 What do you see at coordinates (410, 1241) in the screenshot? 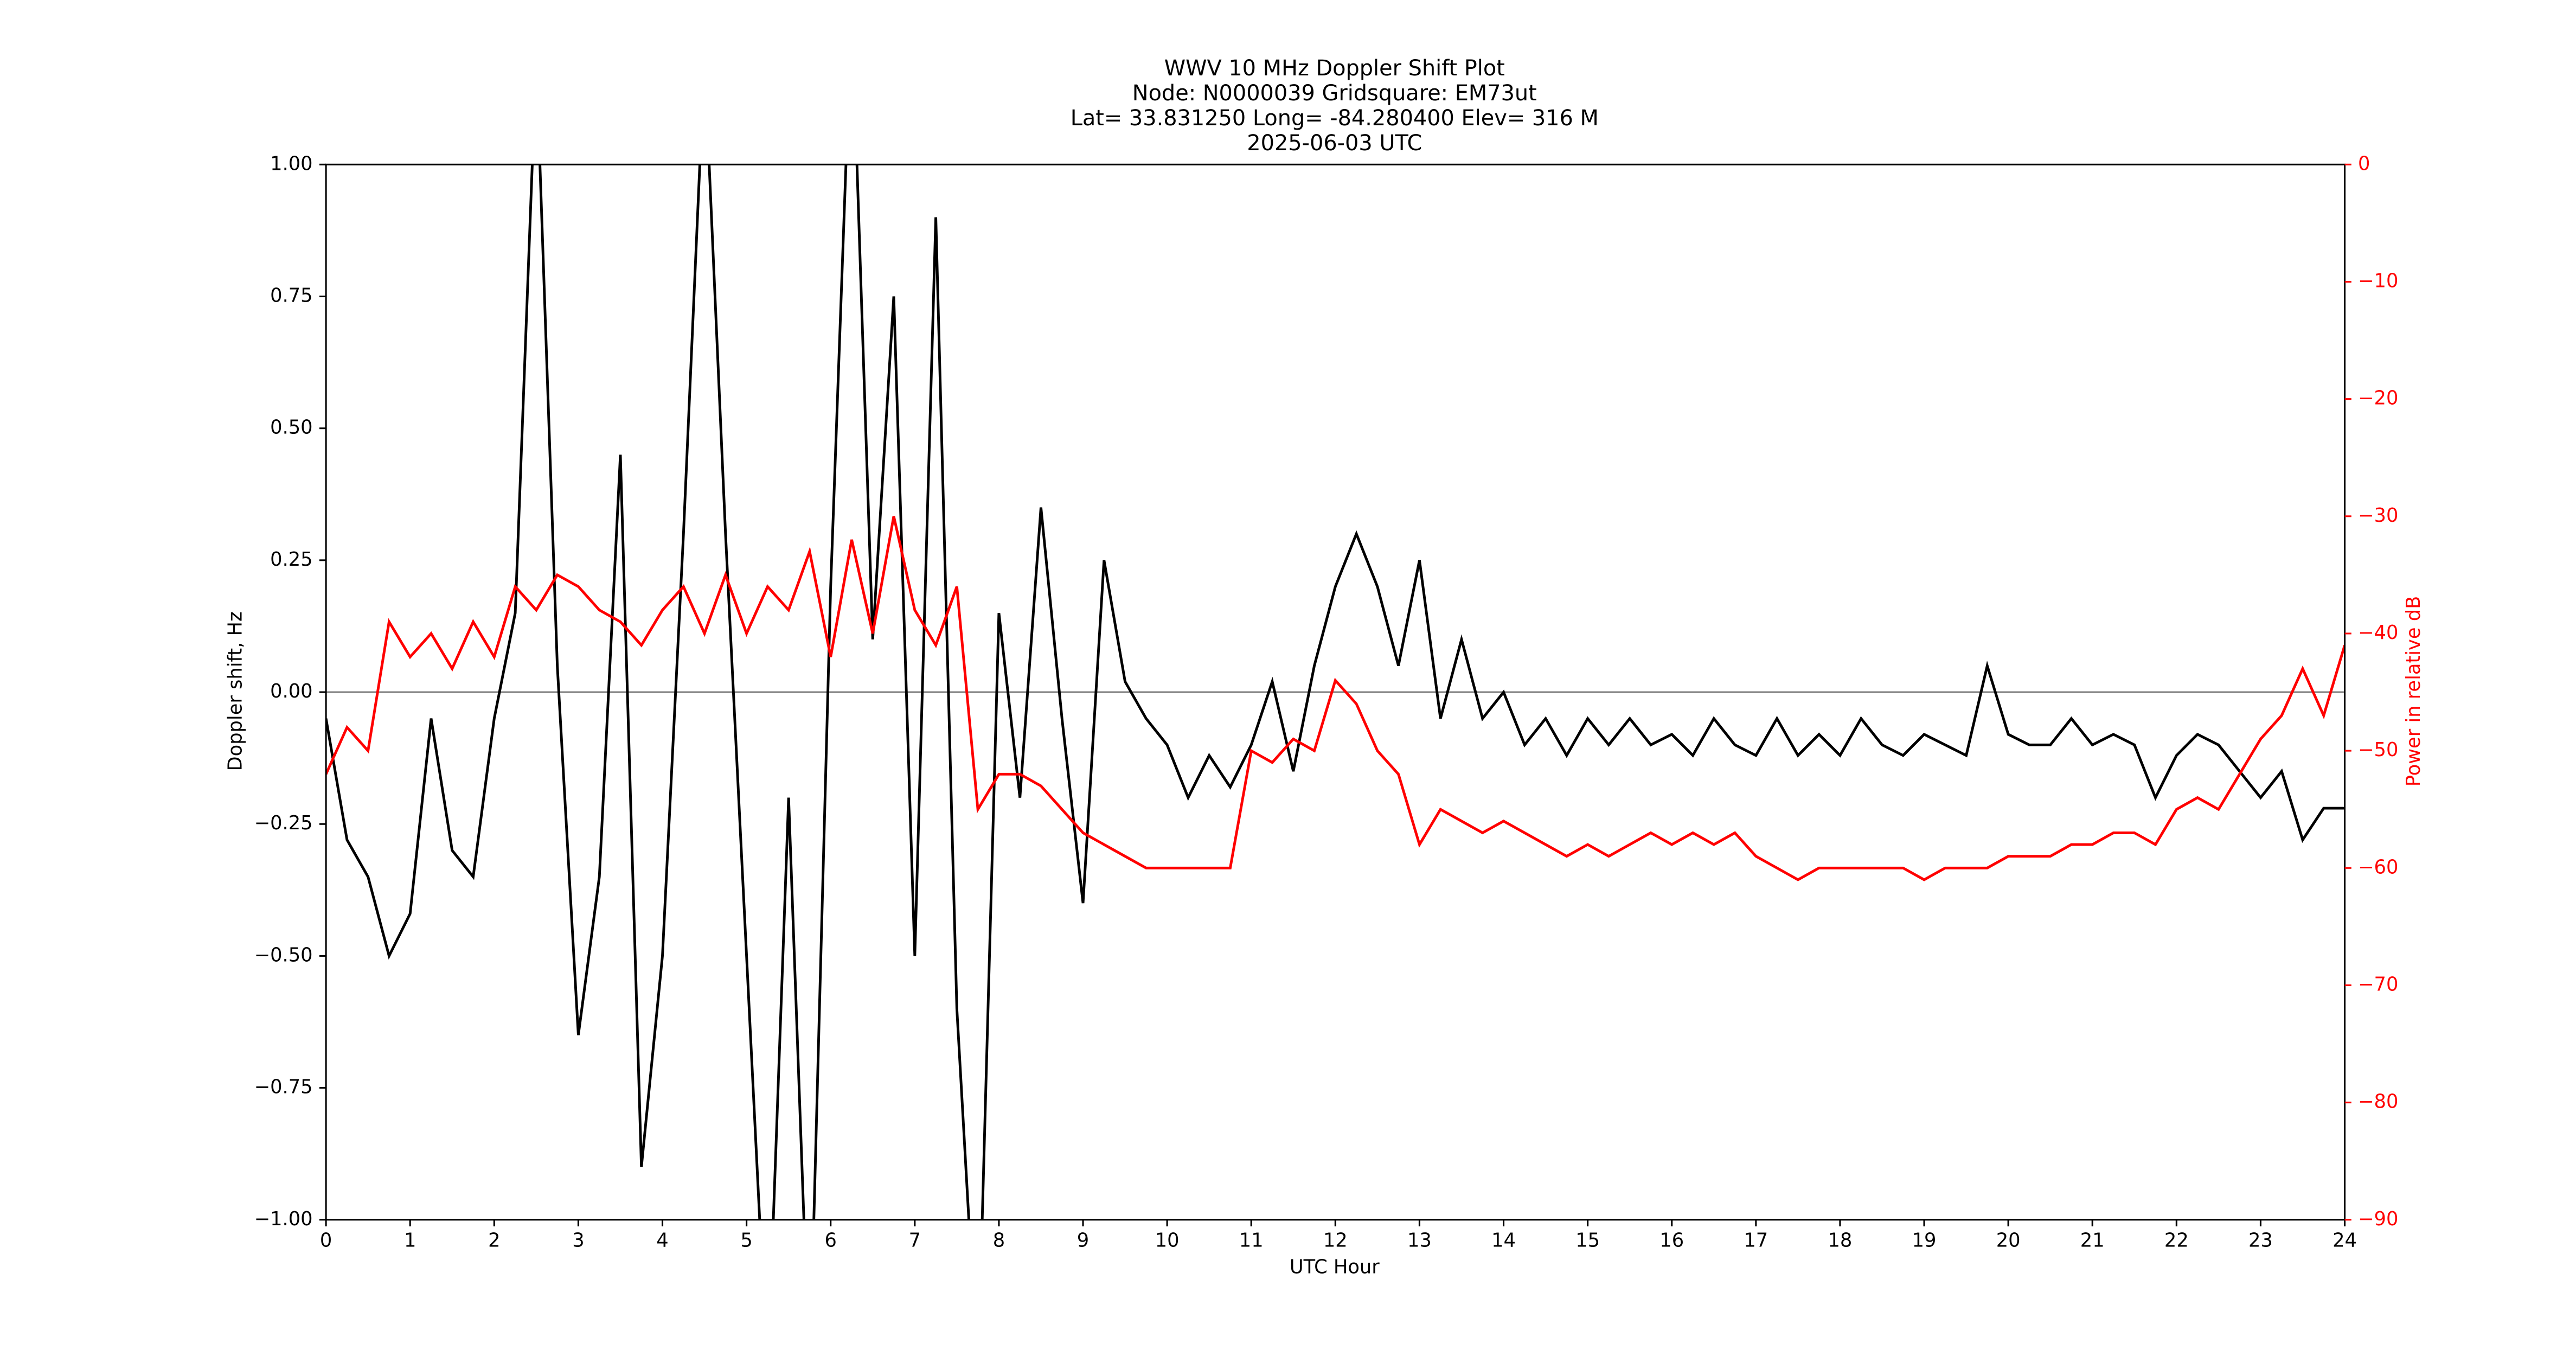
I see `x-tick-label: 1` at bounding box center [410, 1241].